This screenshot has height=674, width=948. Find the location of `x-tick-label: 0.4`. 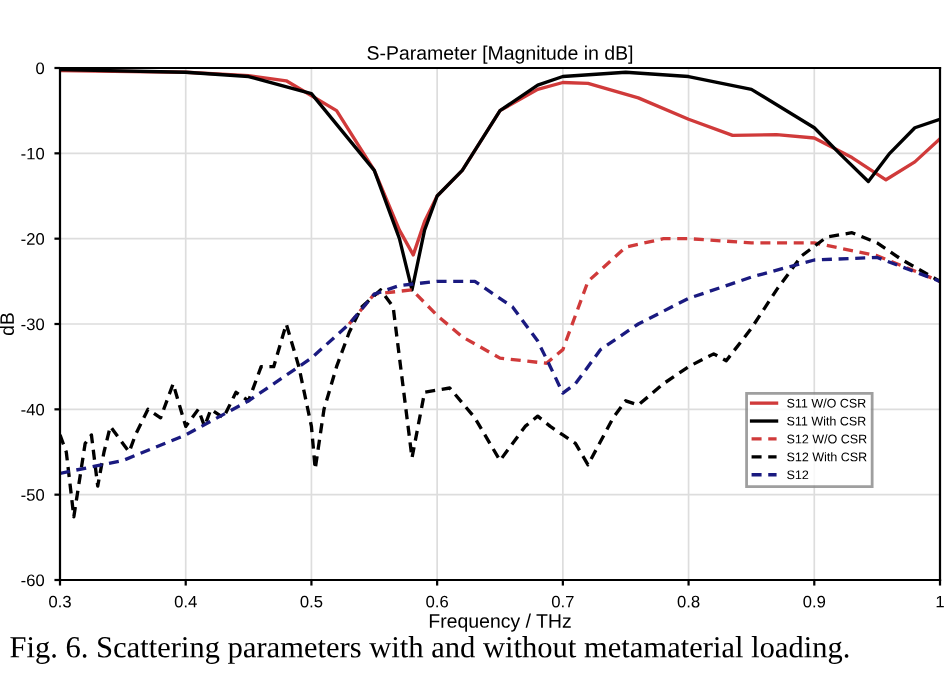

x-tick-label: 0.4 is located at coordinates (185, 601).